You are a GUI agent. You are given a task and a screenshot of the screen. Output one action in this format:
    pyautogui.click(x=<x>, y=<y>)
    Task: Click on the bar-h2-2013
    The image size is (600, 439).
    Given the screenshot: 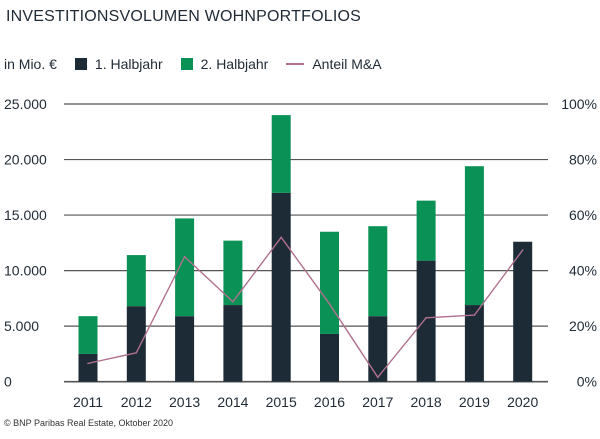 What is the action you would take?
    pyautogui.click(x=185, y=267)
    